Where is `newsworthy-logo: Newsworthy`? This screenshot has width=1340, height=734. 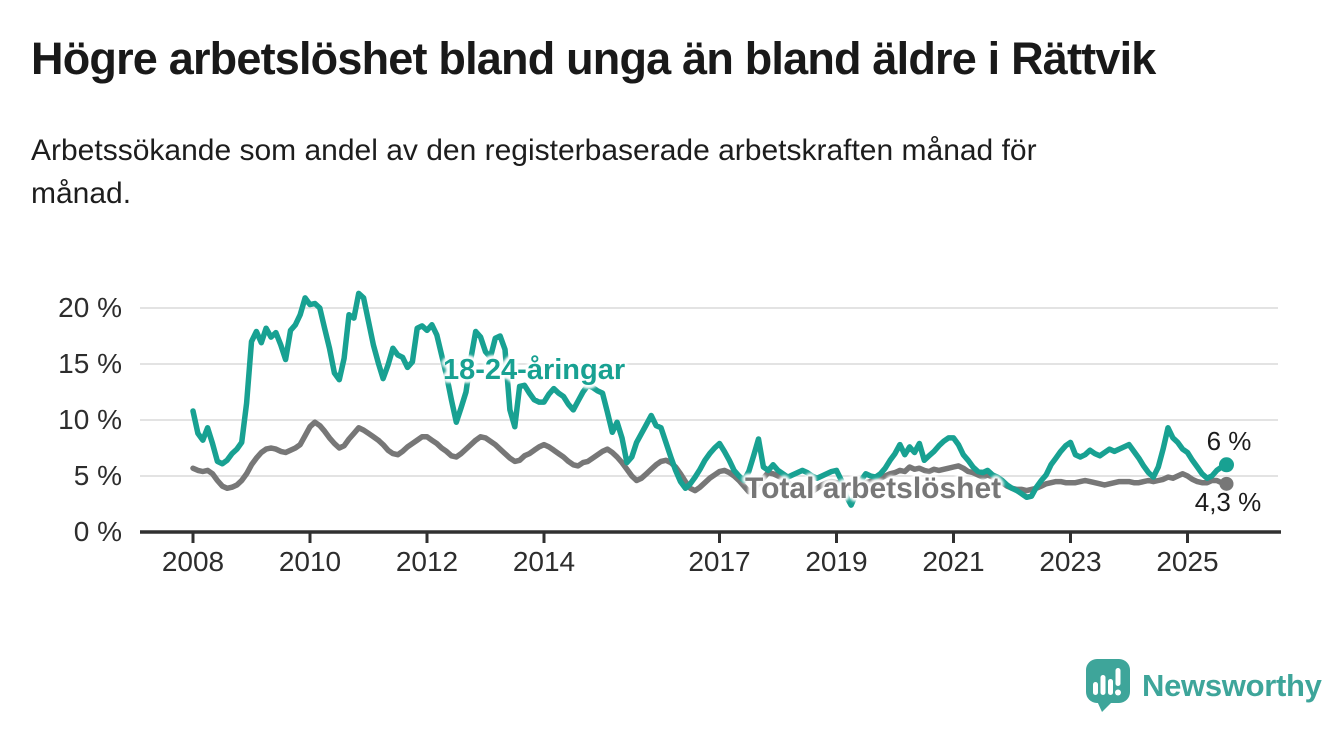
newsworthy-logo: Newsworthy is located at coordinates (1203, 685).